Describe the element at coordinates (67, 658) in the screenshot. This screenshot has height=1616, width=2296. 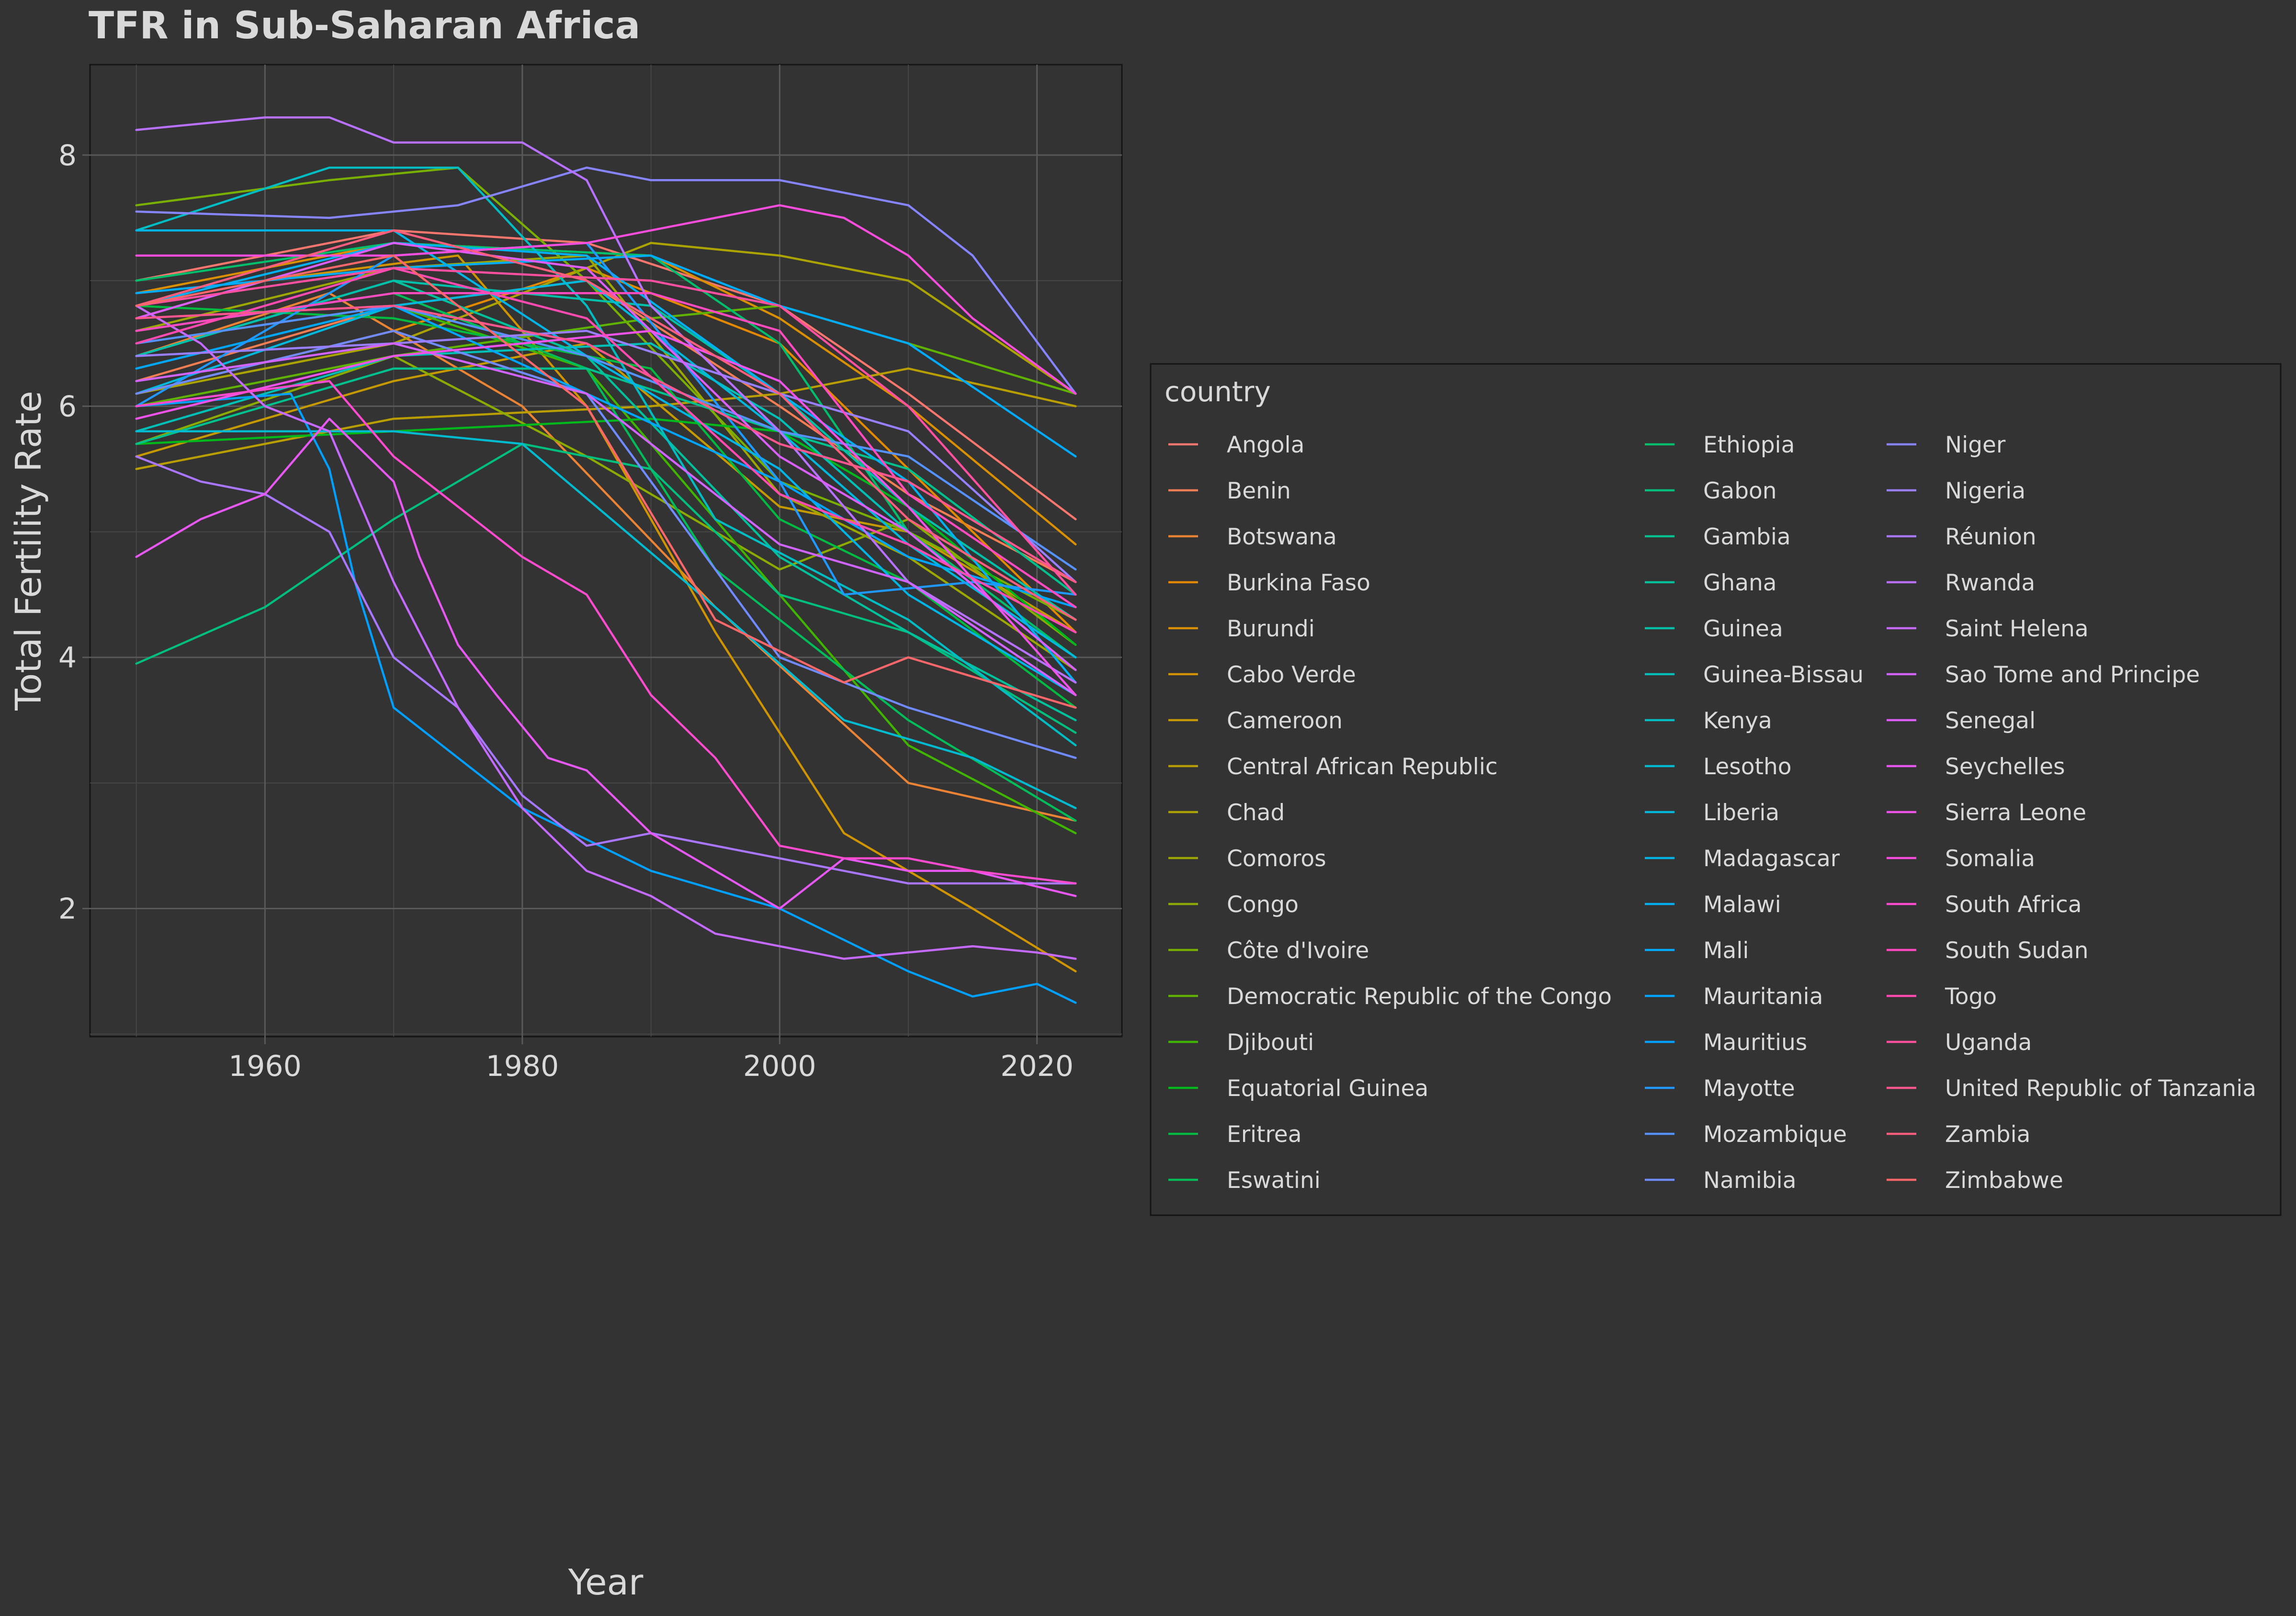
I see `y-tick-label: 4` at that location.